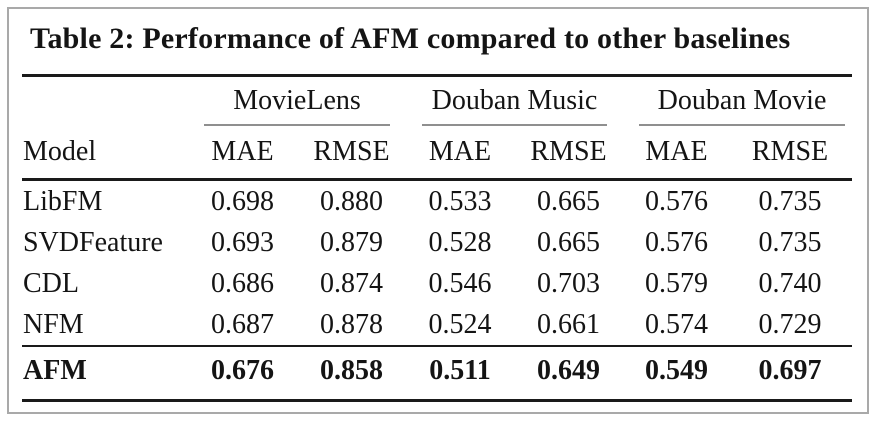 Image resolution: width=876 pixels, height=421 pixels. I want to click on group-header-douban-music: Douban Music, so click(516, 100).